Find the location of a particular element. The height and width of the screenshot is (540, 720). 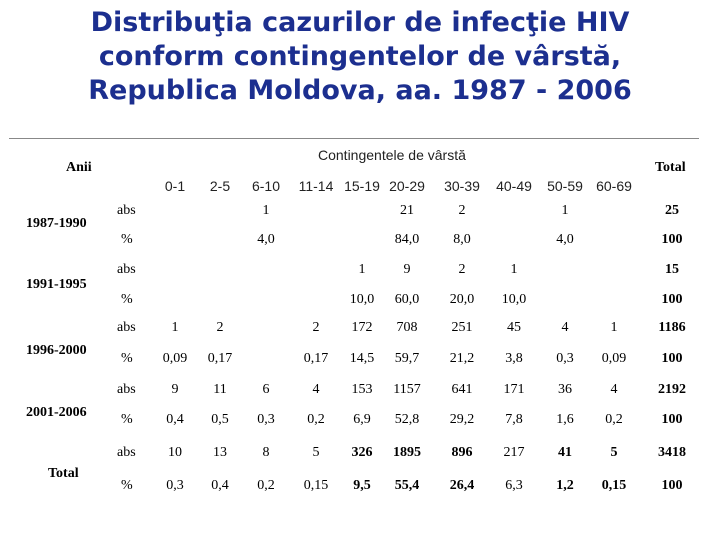

age-col-header: 2-5 is located at coordinates (220, 186).